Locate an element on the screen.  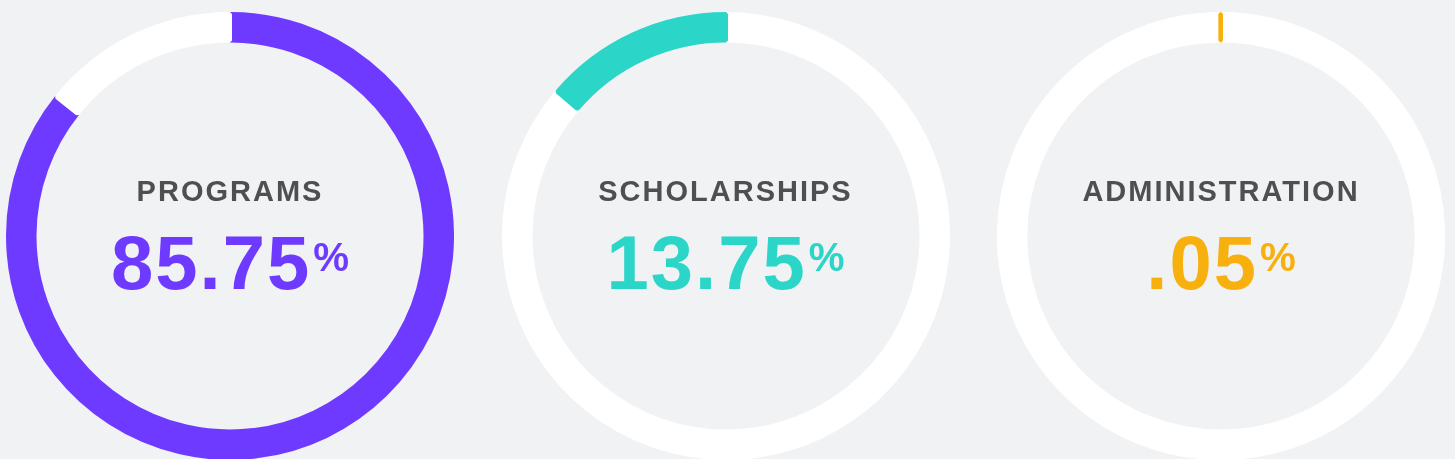
data-label: 85.75$^{%}$ is located at coordinates (230, 262).